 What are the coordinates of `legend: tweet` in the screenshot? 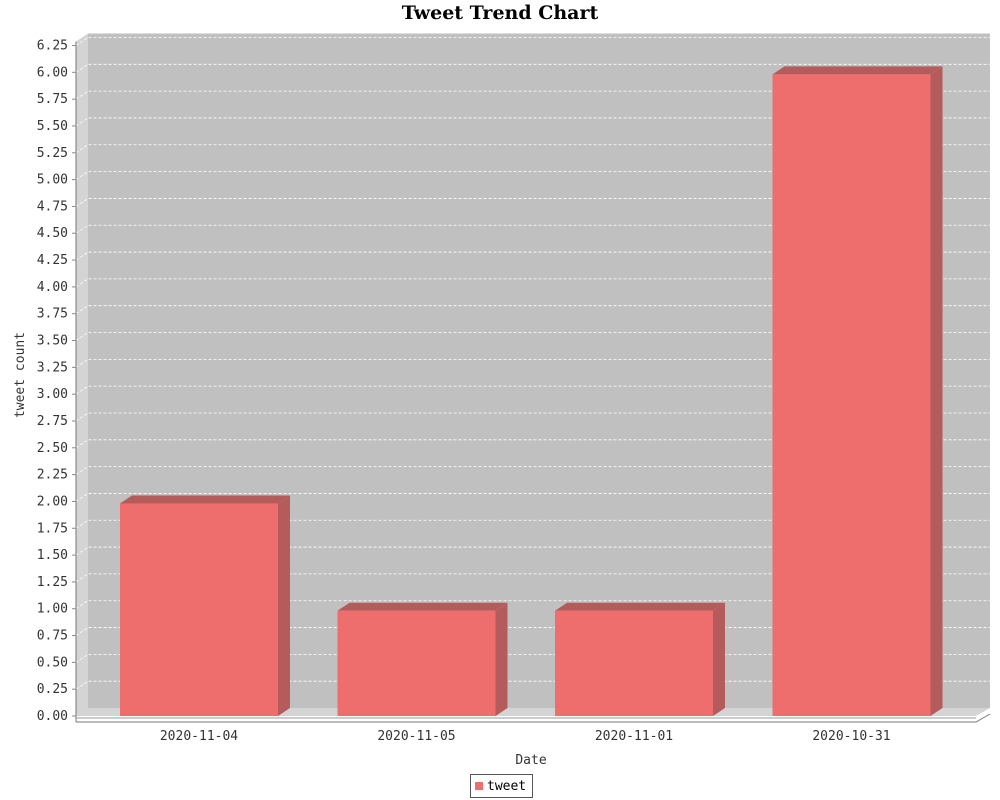 It's located at (502, 786).